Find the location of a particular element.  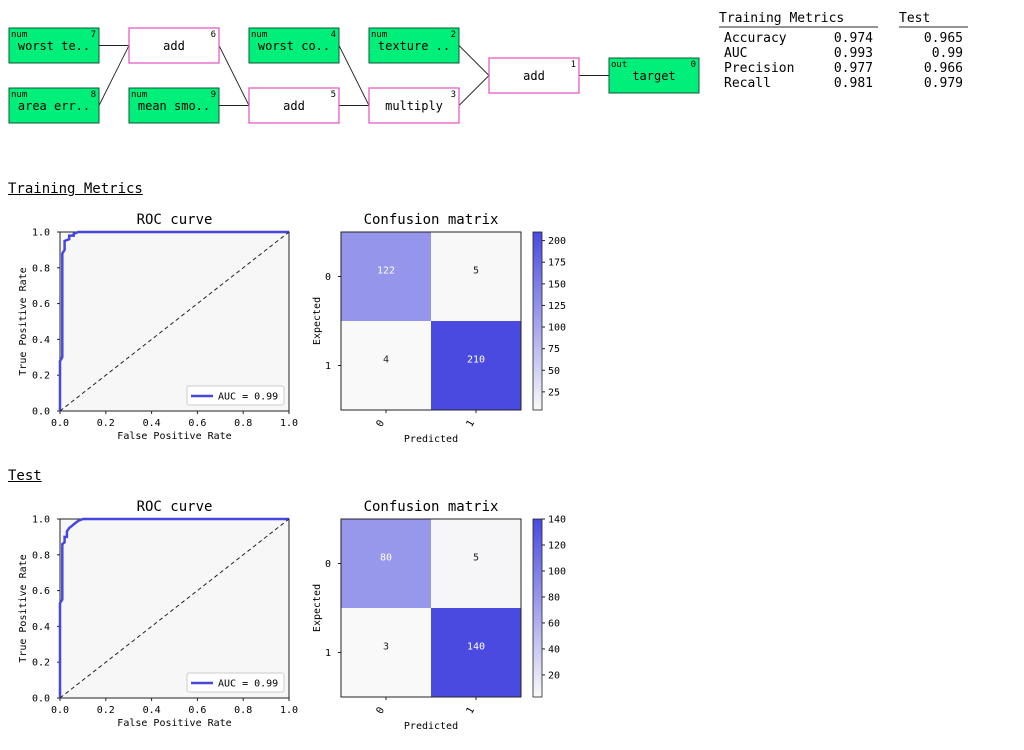

node-label: worst co.. is located at coordinates (294, 46).